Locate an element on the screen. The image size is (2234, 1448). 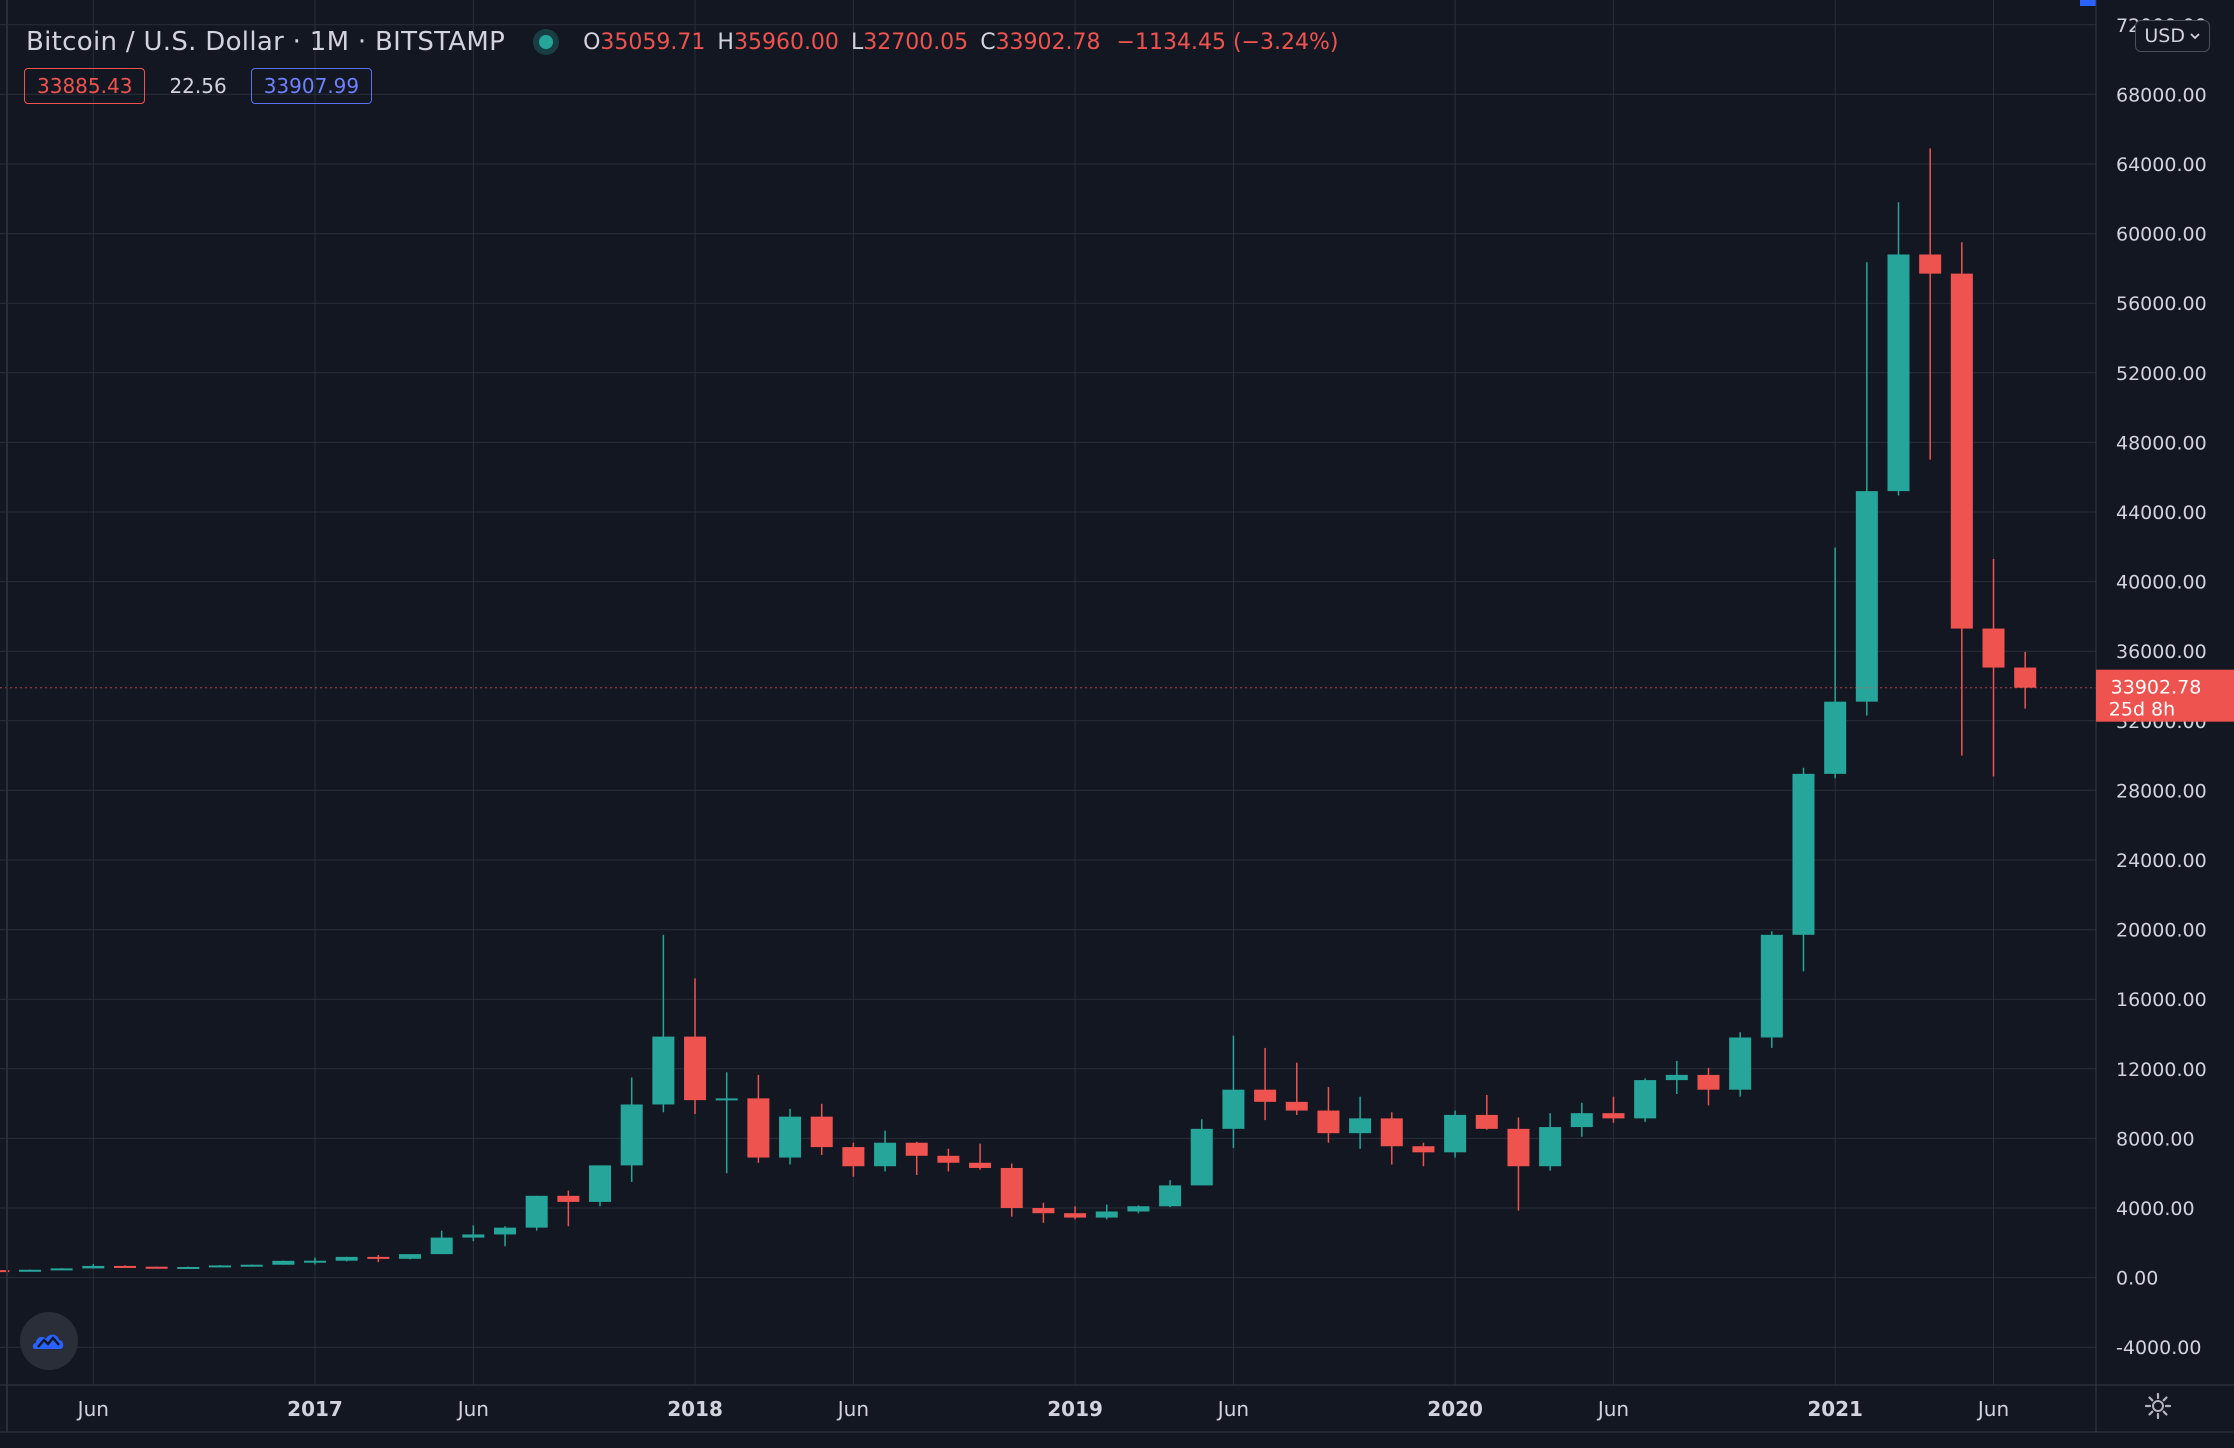
y-tick-label: 16000.00 is located at coordinates (2161, 1000).